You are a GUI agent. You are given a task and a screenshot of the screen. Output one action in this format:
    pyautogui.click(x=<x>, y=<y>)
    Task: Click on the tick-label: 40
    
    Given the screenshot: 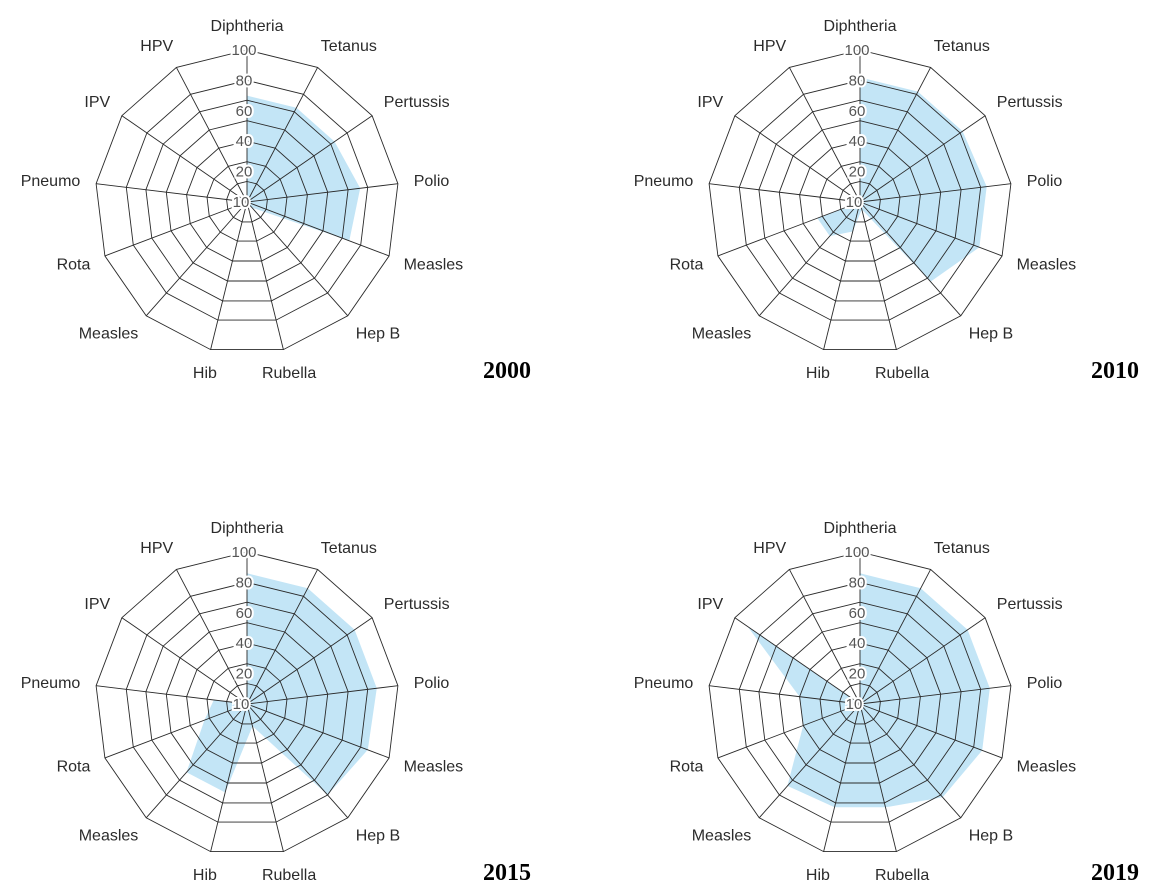 What is the action you would take?
    pyautogui.click(x=244, y=643)
    